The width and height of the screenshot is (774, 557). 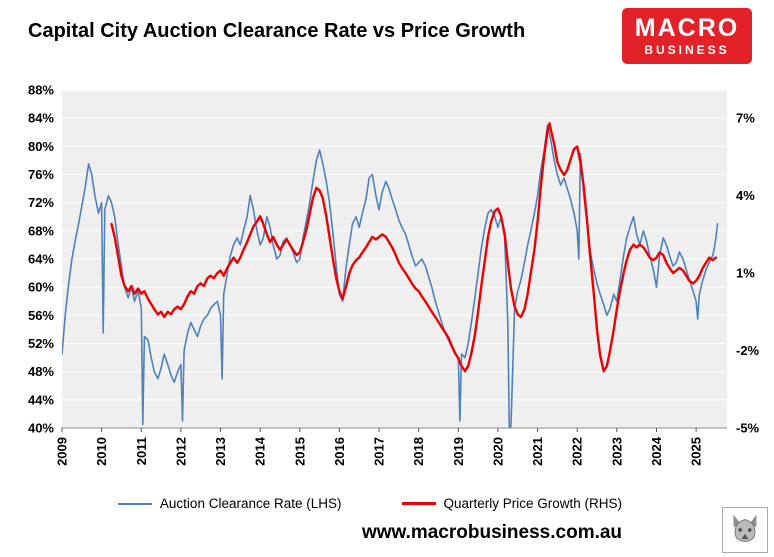 What do you see at coordinates (41, 399) in the screenshot?
I see `svg-text: 44%` at bounding box center [41, 399].